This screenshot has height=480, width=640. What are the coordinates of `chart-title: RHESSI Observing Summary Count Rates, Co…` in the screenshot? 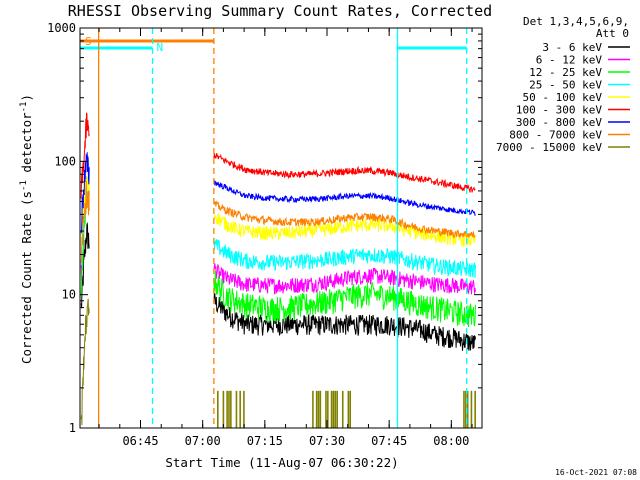 It's located at (280, 11).